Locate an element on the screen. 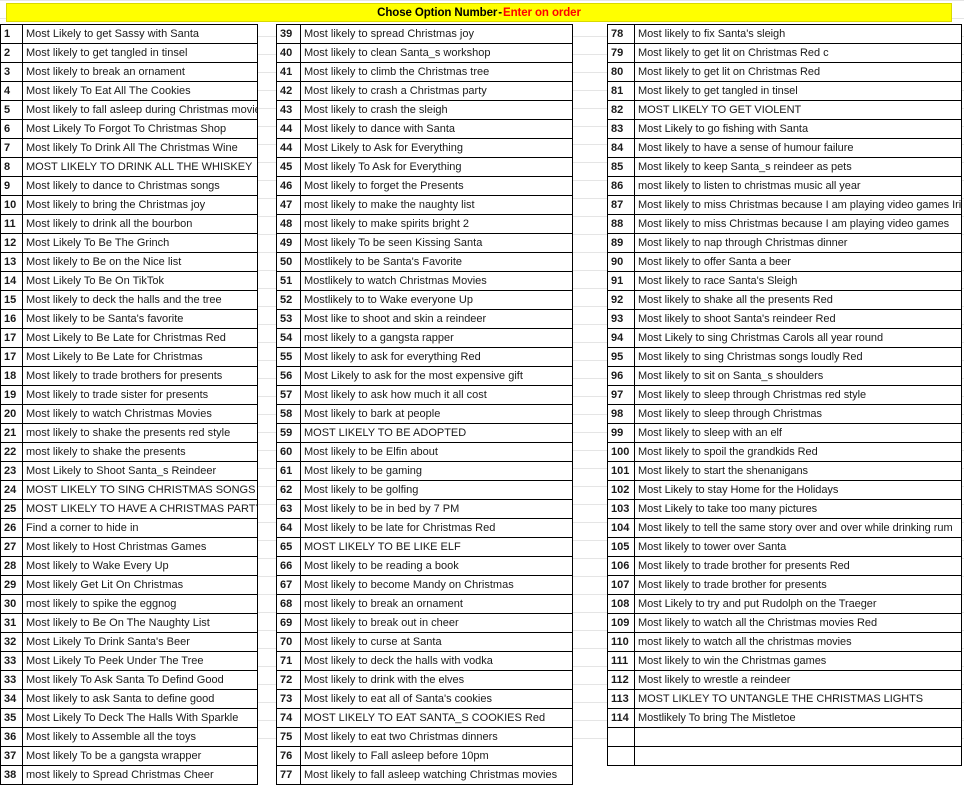 Image resolution: width=964 pixels, height=785 pixels. option-number-cell: 14 is located at coordinates (11, 281).